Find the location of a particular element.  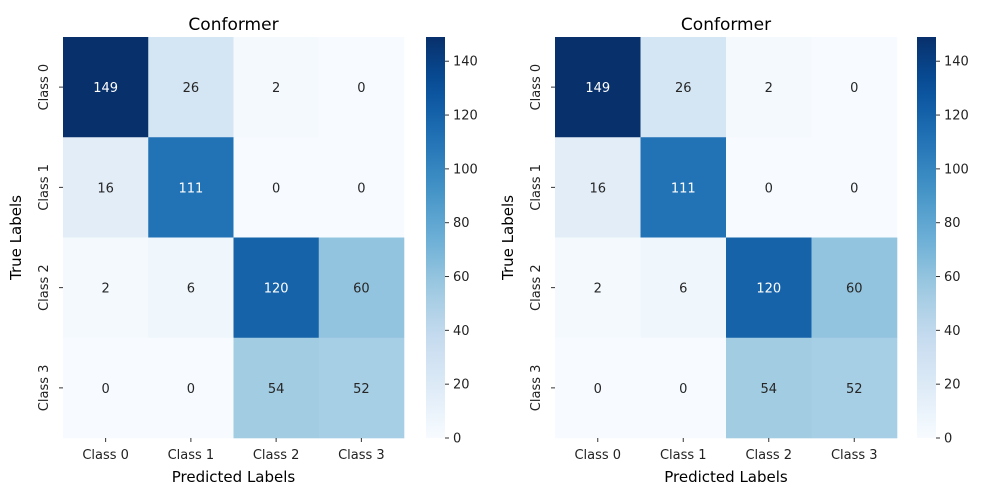

cell-value-label: 52 is located at coordinates (361, 389).